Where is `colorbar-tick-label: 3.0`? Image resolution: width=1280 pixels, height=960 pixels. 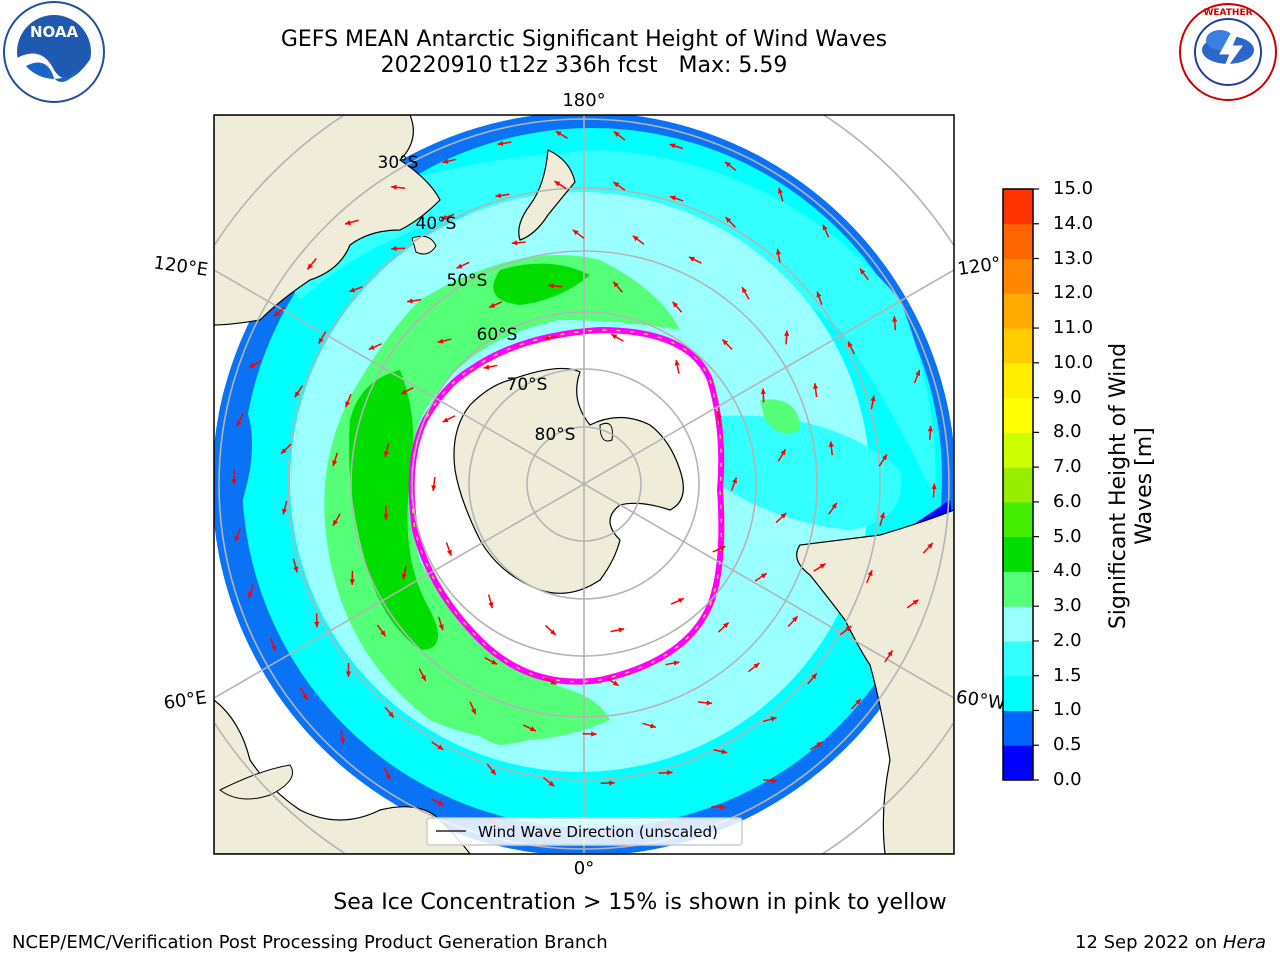 colorbar-tick-label: 3.0 is located at coordinates (1067, 606).